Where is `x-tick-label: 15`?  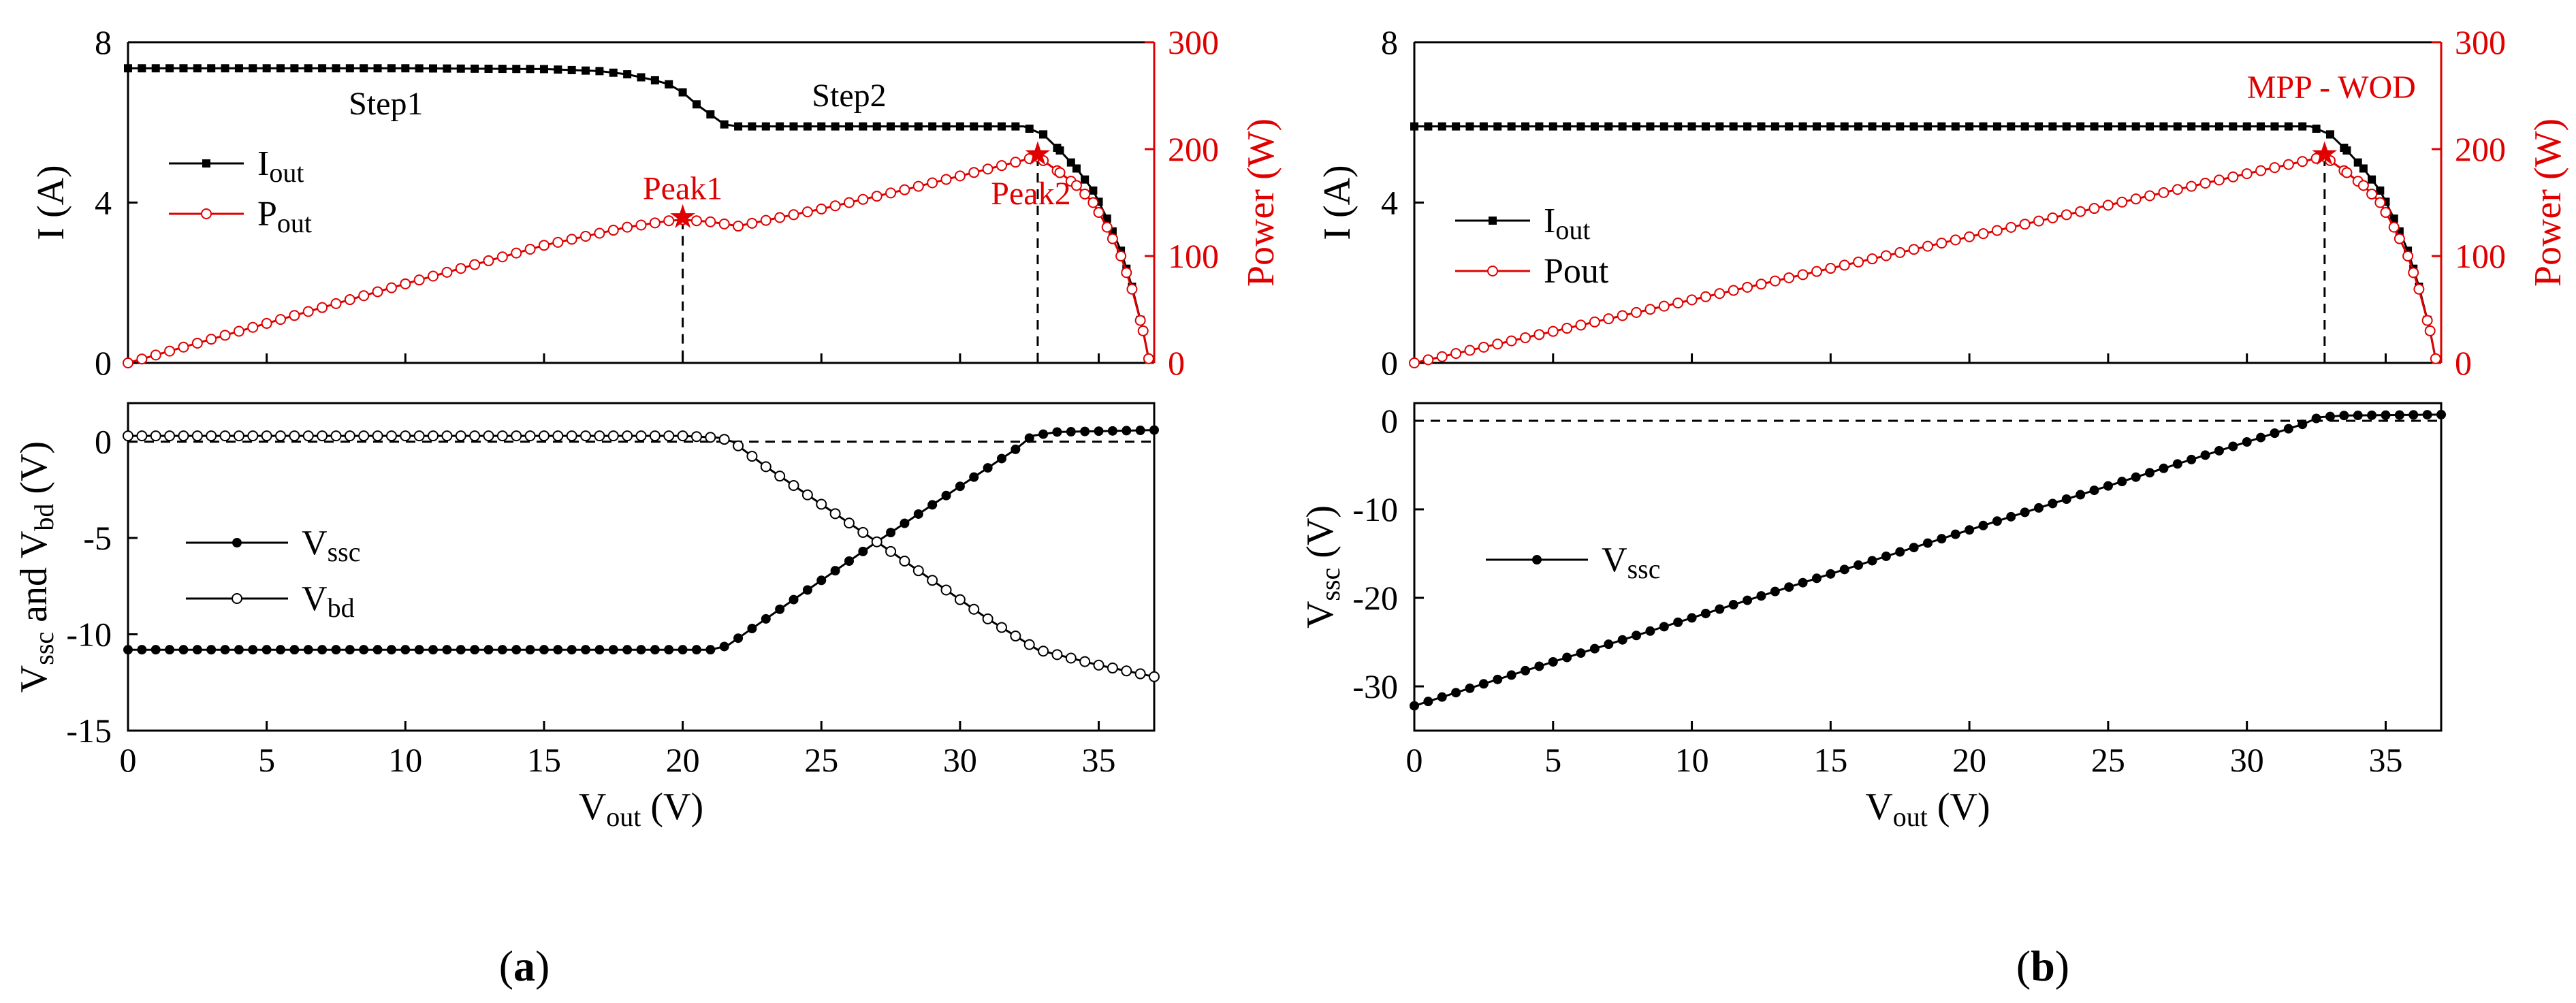 x-tick-label: 15 is located at coordinates (544, 760).